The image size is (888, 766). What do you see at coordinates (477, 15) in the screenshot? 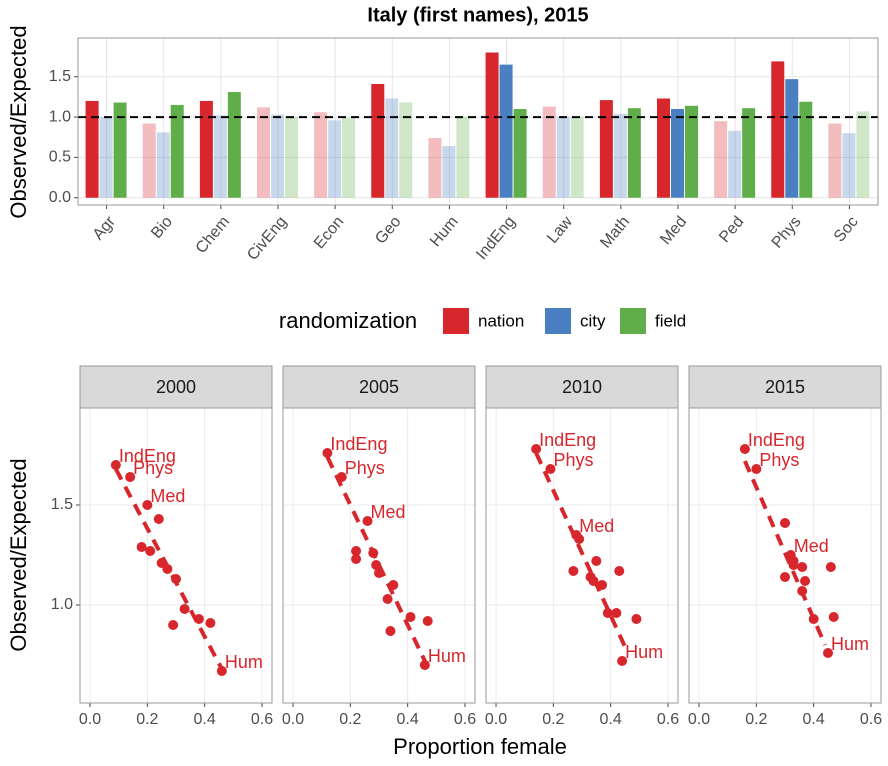
I see `chart-title: Italy (first names), 2015` at bounding box center [477, 15].